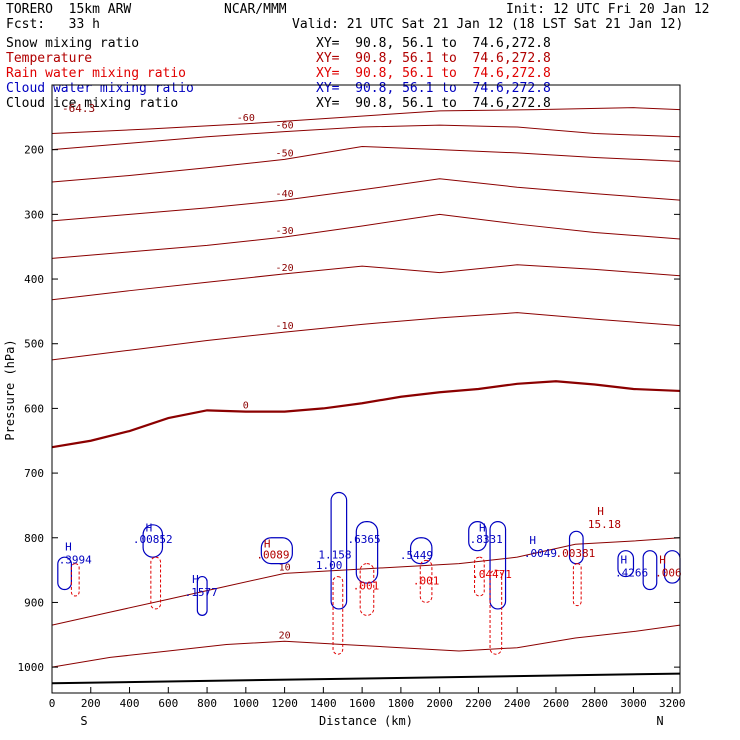  Describe the element at coordinates (556, 703) in the screenshot. I see `x-tick-label: 2600` at that location.